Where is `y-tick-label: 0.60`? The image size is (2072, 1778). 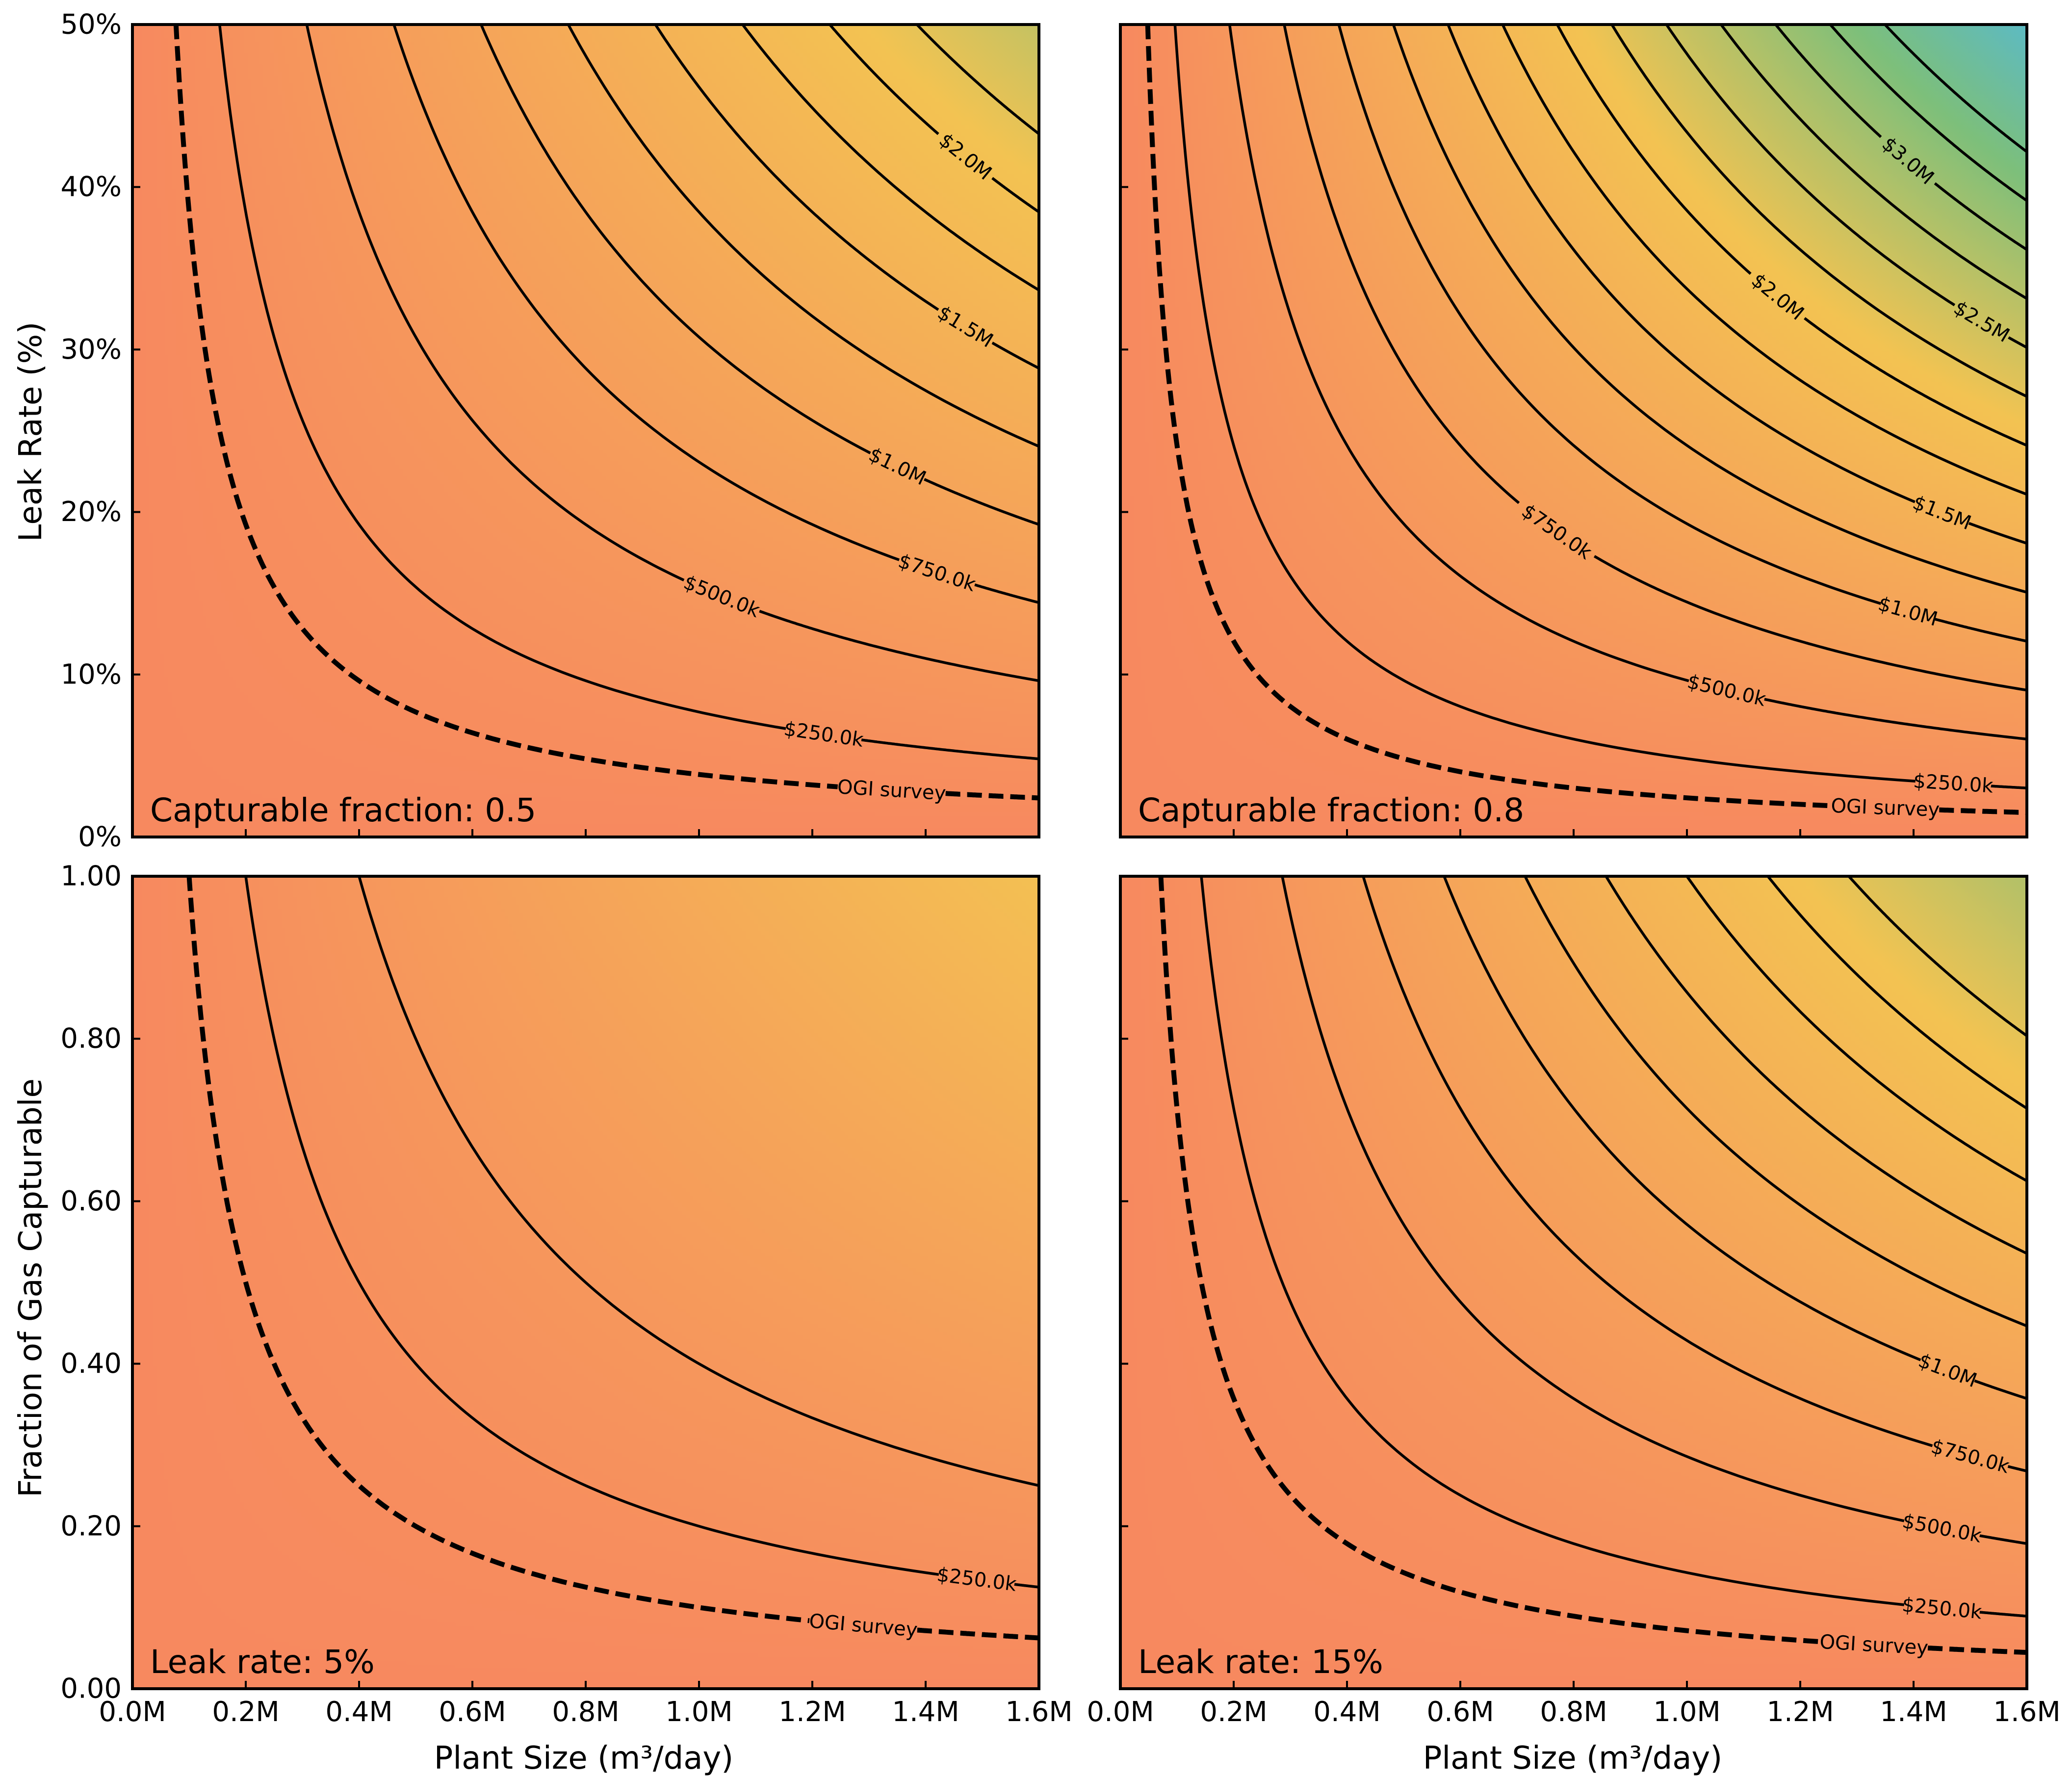 y-tick-label: 0.60 is located at coordinates (91, 1201).